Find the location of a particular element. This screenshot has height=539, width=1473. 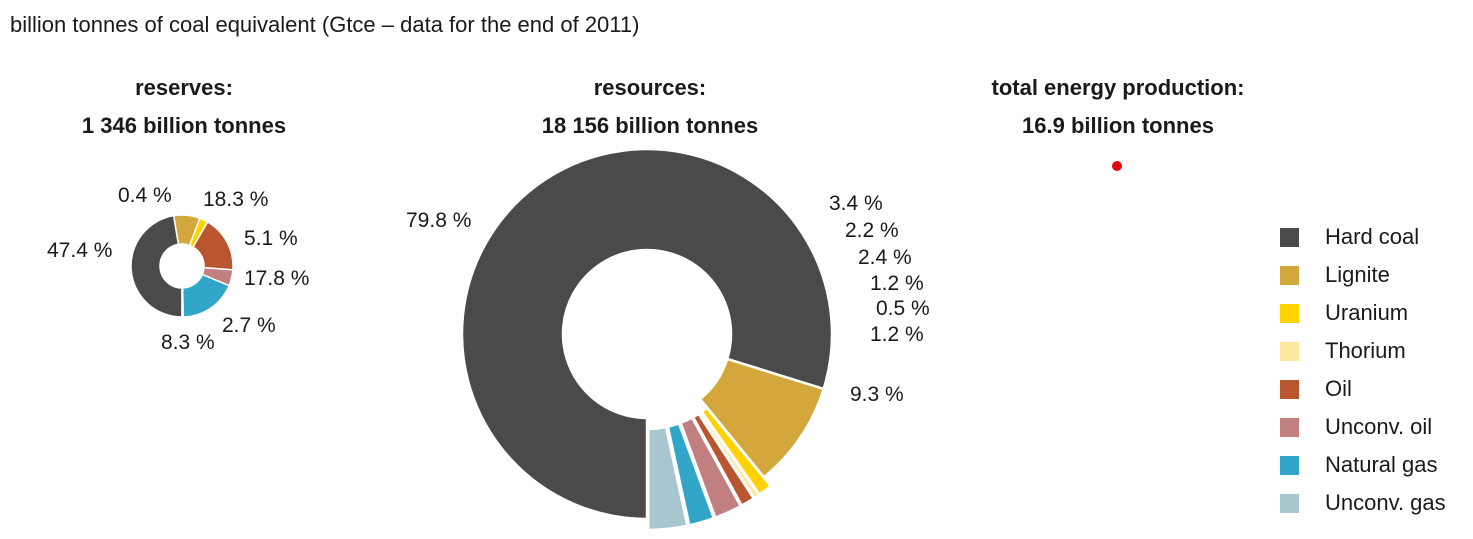

legend-label-hard-coal: Hard coal is located at coordinates (1372, 236).